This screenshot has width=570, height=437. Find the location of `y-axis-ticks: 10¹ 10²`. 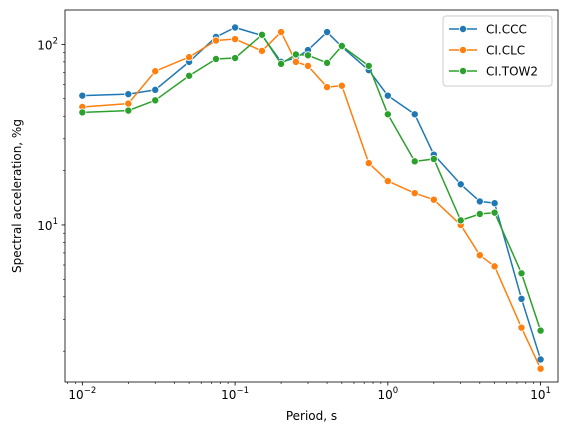

y-axis-ticks: 10¹ 10² is located at coordinates (51, 194).